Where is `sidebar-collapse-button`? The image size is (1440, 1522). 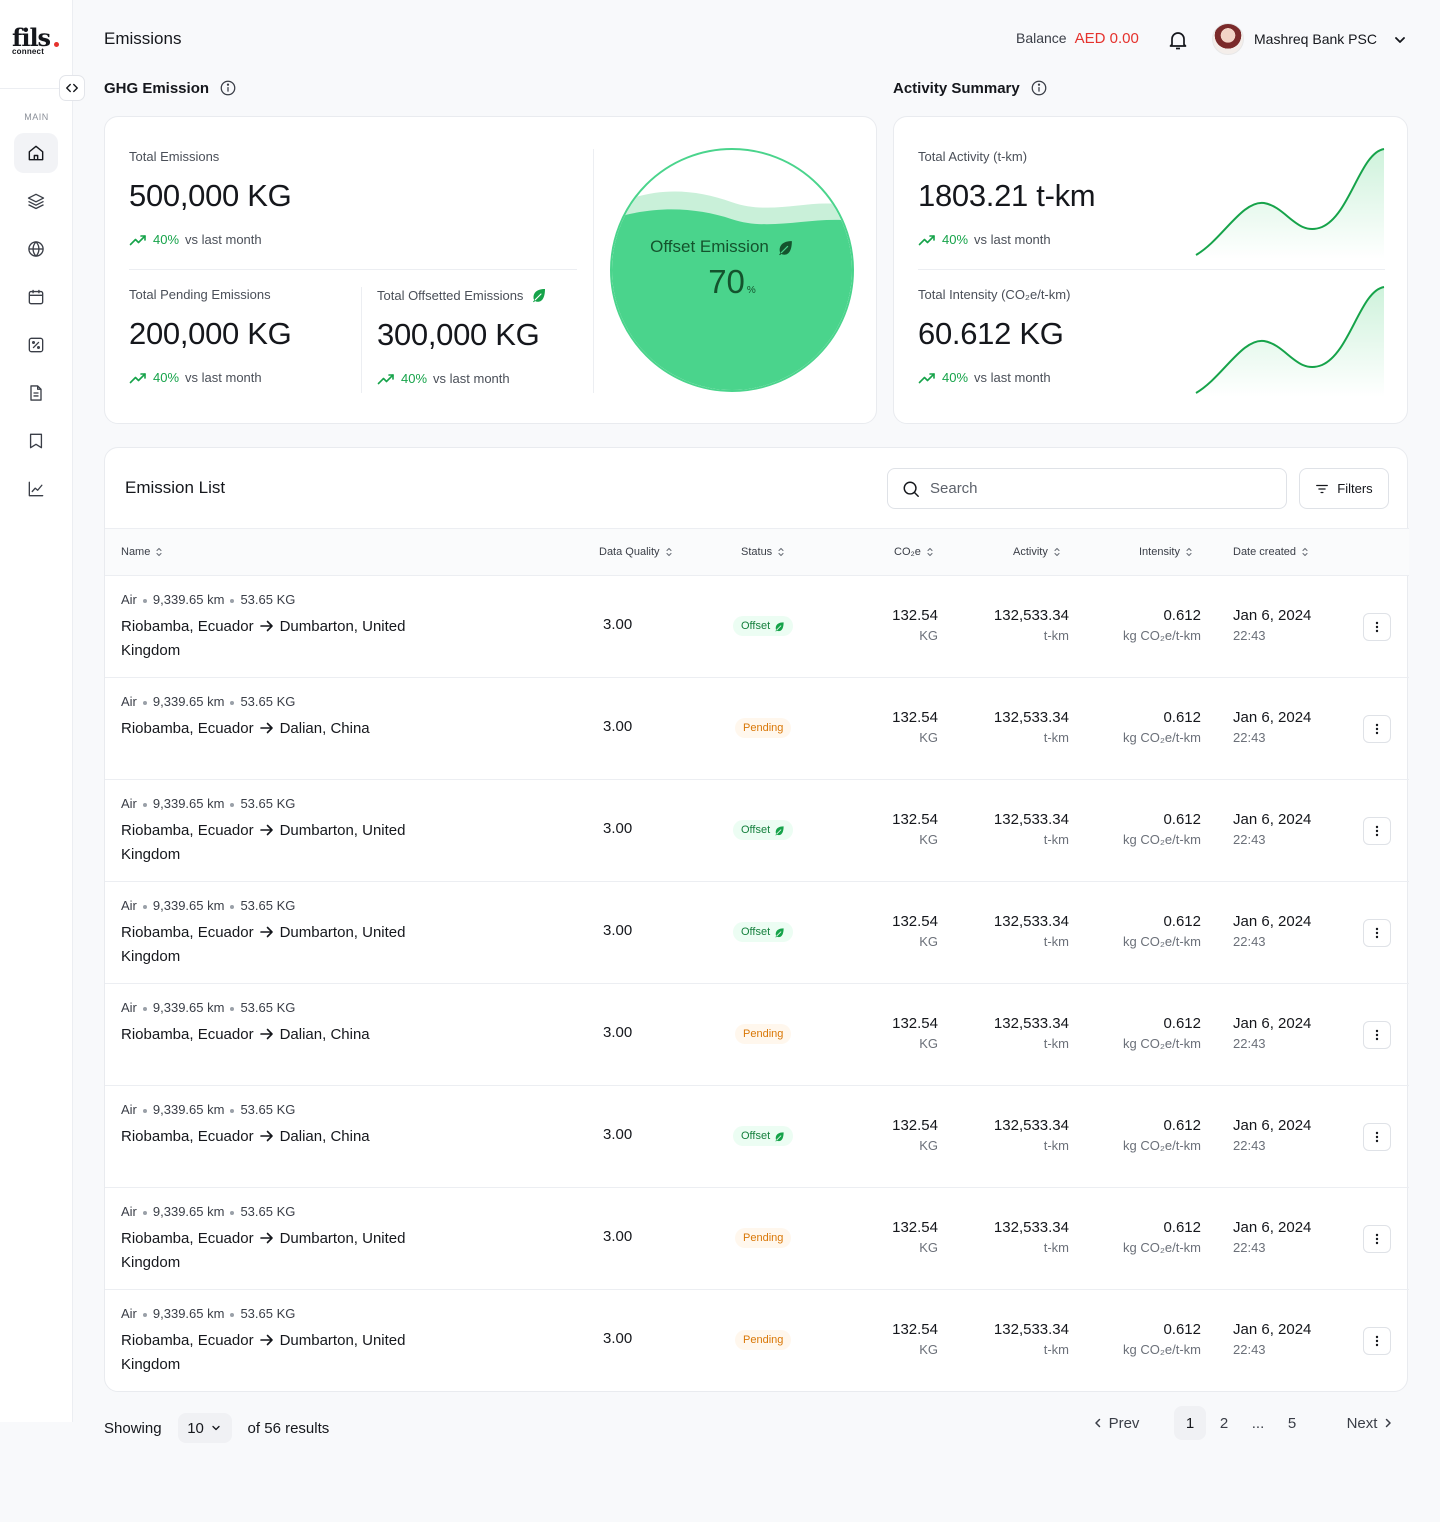
sidebar-collapse-button is located at coordinates (72, 88).